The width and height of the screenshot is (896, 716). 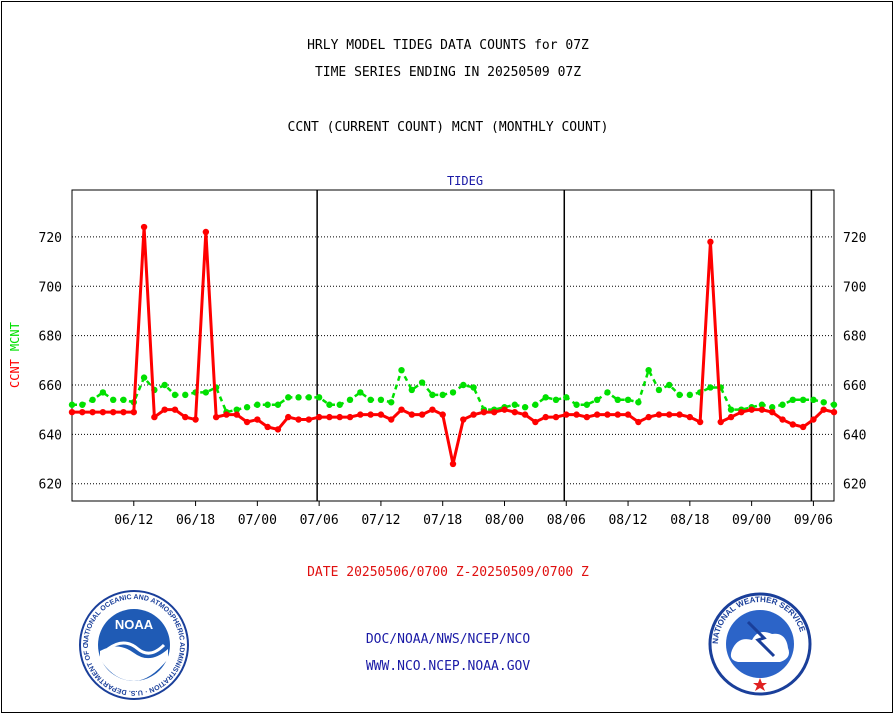 I want to click on plot-title: TIDEG, so click(x=465, y=181).